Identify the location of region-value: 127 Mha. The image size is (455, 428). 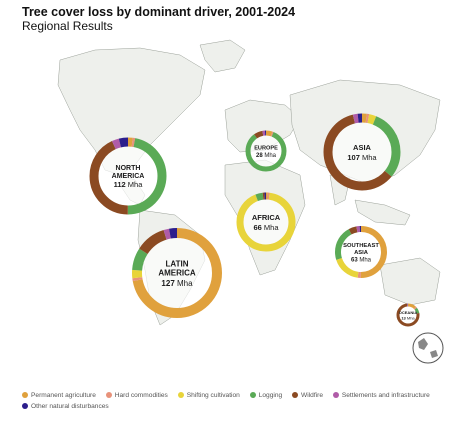
(177, 283).